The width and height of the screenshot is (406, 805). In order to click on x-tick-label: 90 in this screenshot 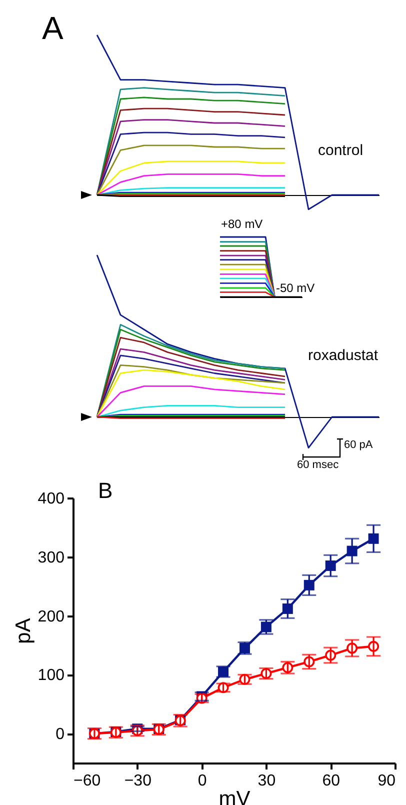, I will do `click(387, 781)`.